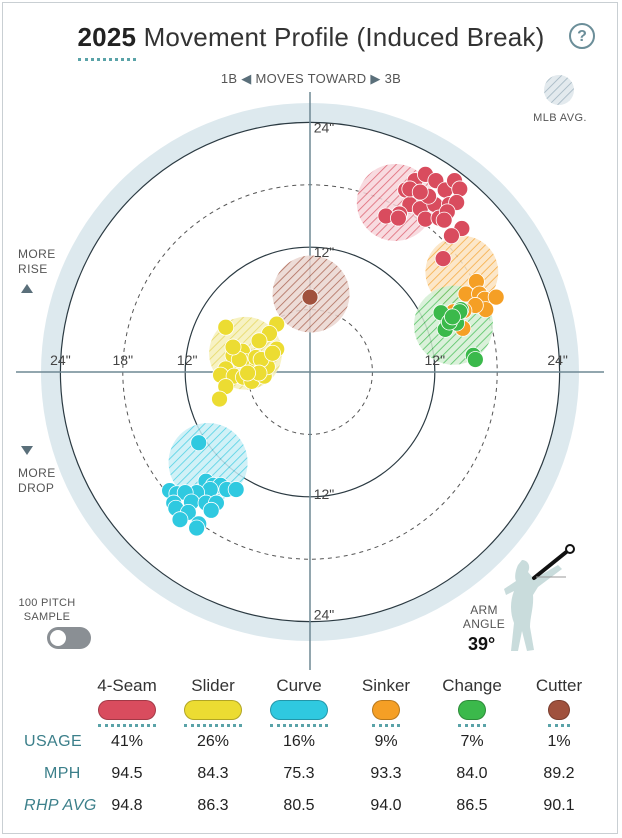 The height and width of the screenshot is (838, 622). What do you see at coordinates (472, 710) in the screenshot?
I see `legend-change-swatch` at bounding box center [472, 710].